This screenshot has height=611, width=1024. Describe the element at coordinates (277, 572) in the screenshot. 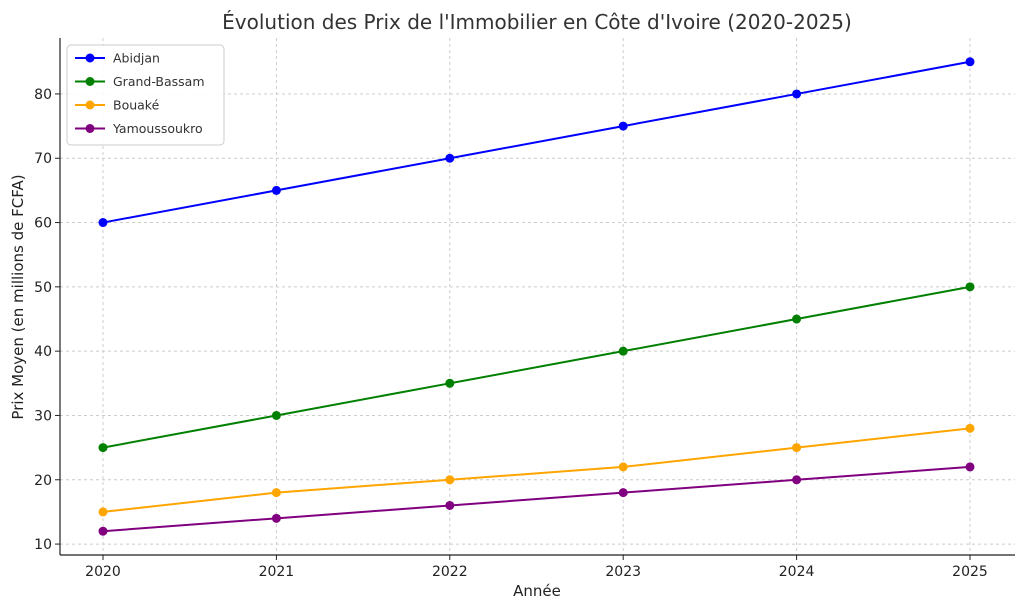

I see `x-tick-label: 2021` at that location.